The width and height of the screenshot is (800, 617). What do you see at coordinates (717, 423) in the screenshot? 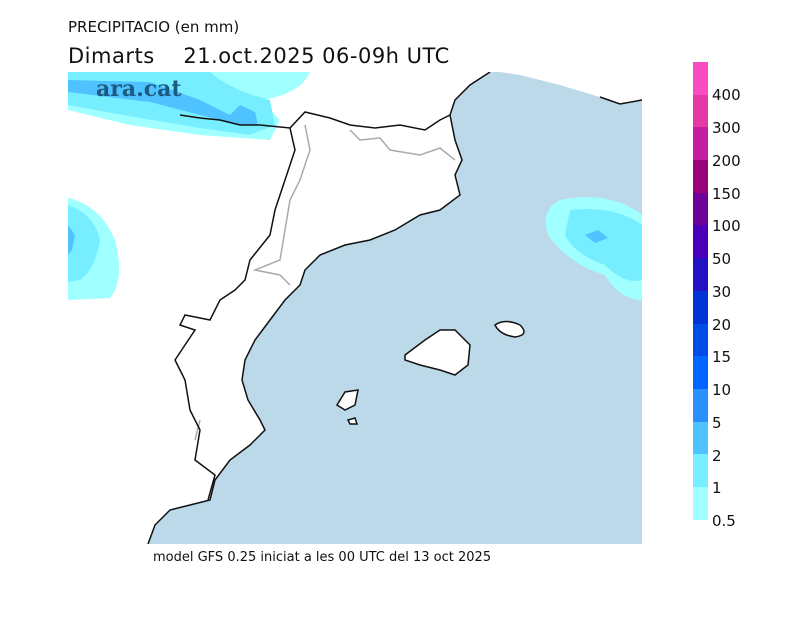
I see `legend-label: 5` at bounding box center [717, 423].